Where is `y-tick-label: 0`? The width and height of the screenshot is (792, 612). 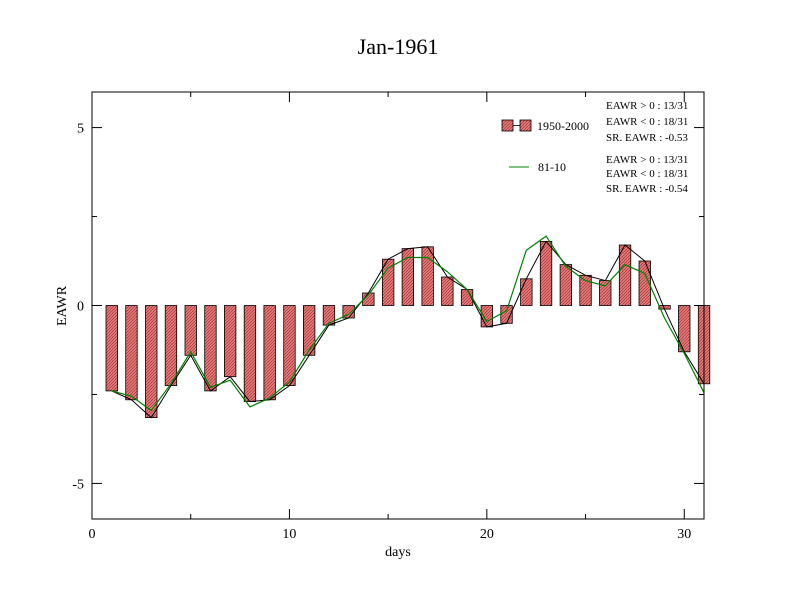 y-tick-label: 0 is located at coordinates (80, 307).